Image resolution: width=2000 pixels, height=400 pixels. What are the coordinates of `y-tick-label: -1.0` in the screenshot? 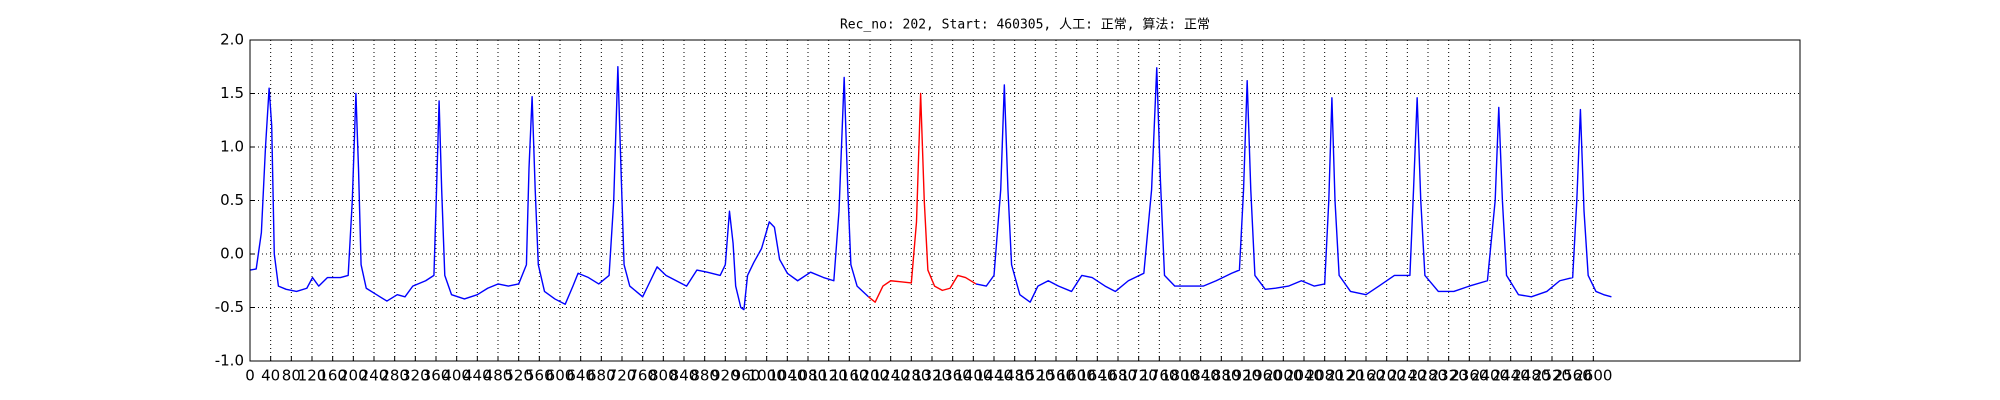 It's located at (229, 361).